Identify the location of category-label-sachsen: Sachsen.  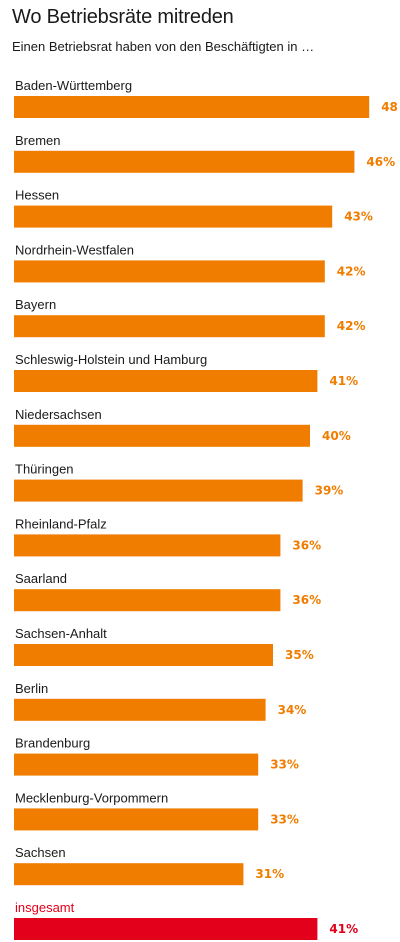
(40, 852).